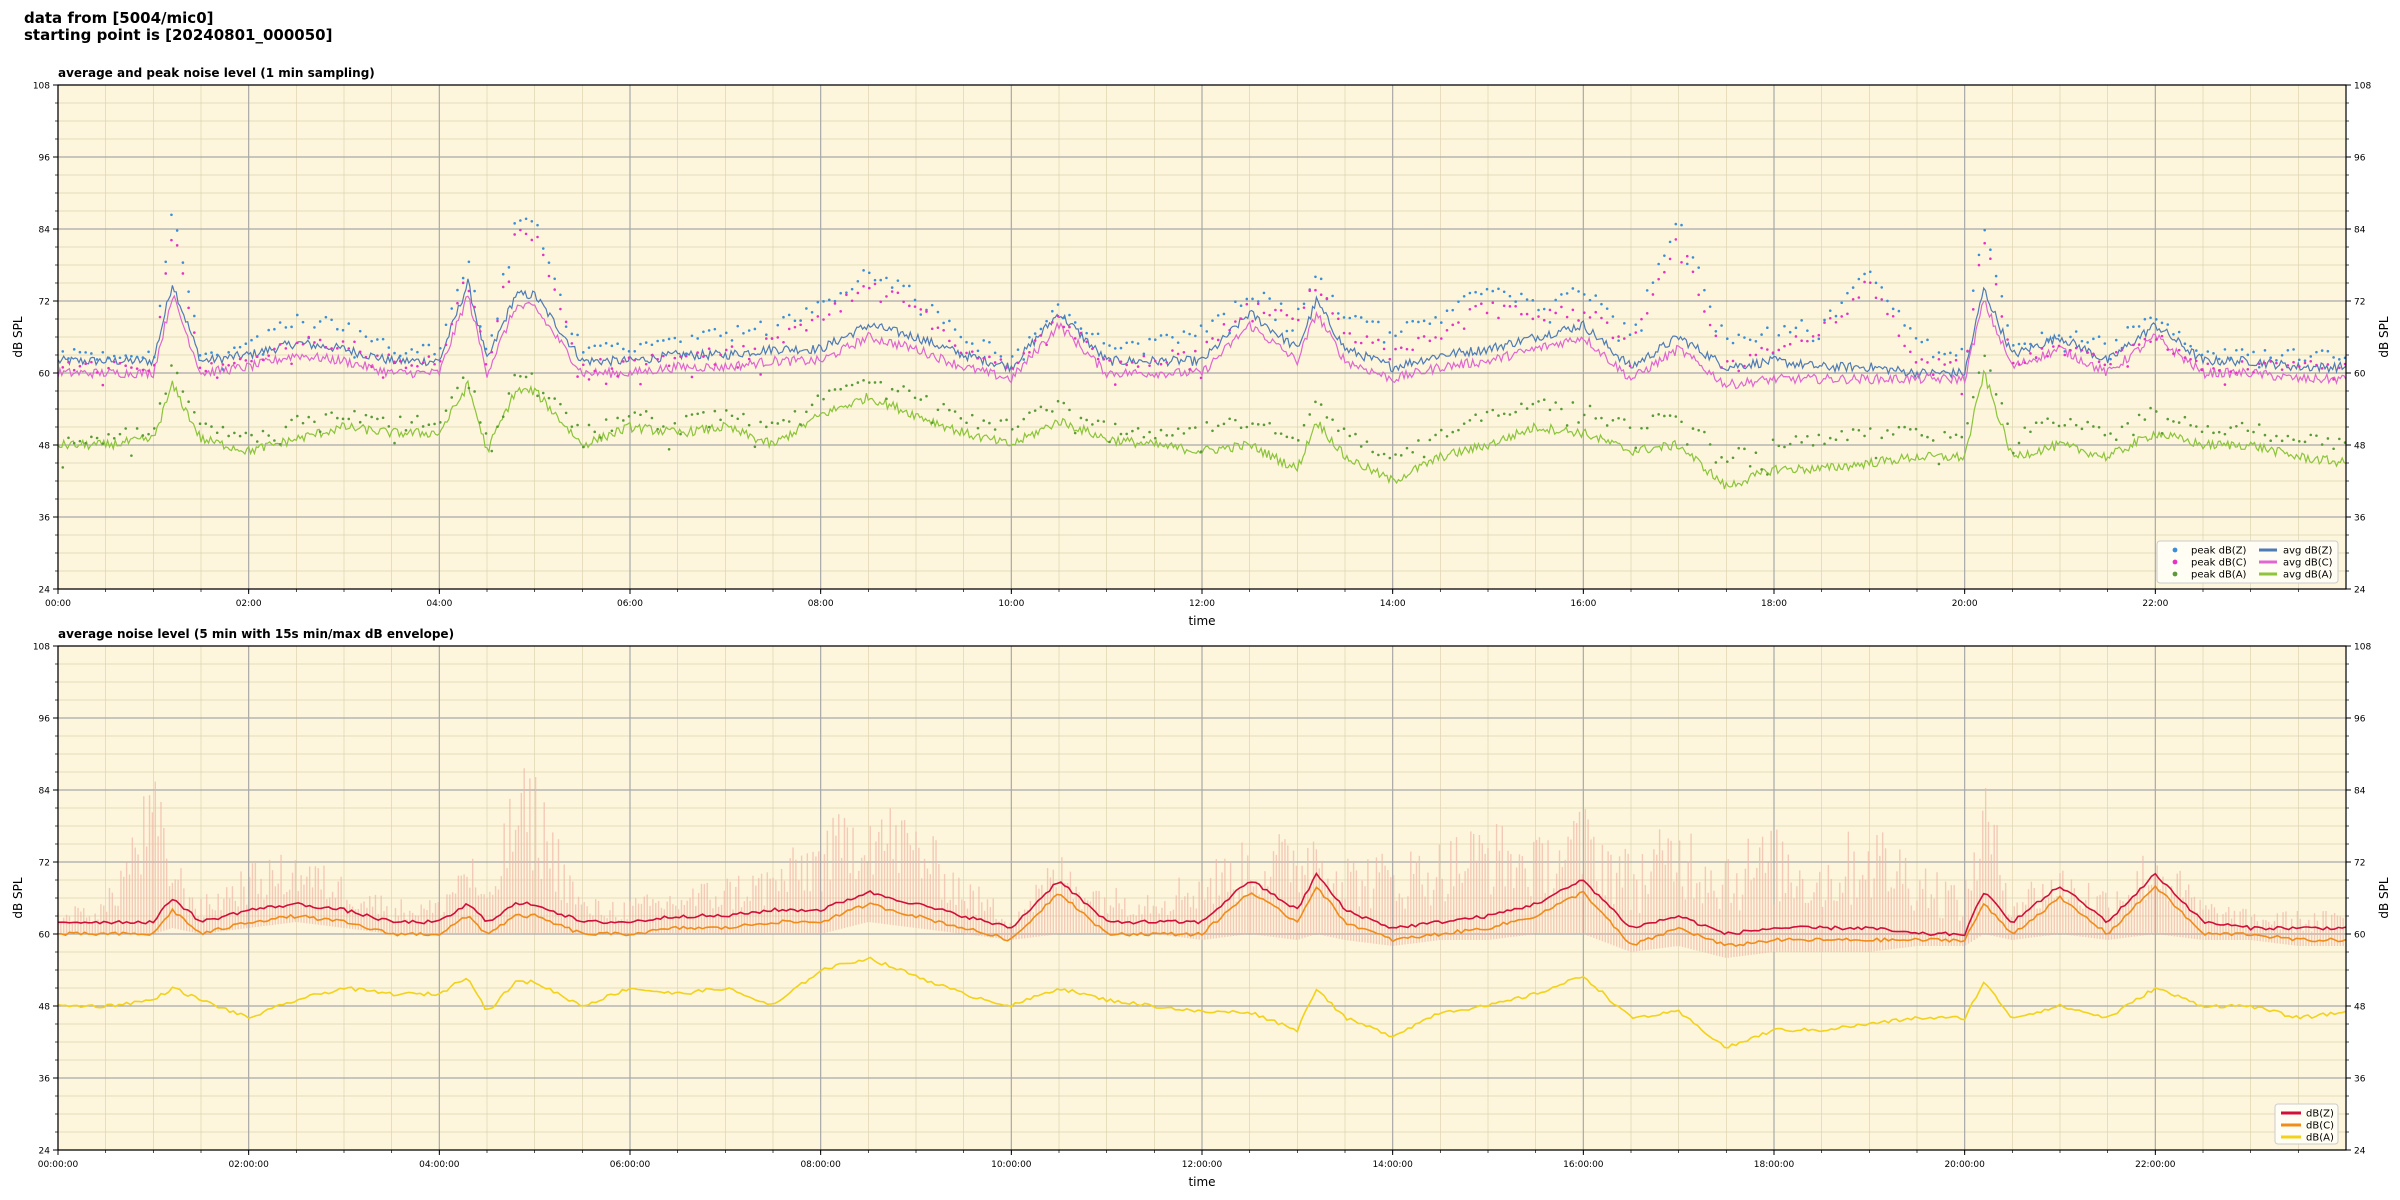 This screenshot has width=2400, height=1200. What do you see at coordinates (2175, 574) in the screenshot?
I see `legend-marker` at bounding box center [2175, 574].